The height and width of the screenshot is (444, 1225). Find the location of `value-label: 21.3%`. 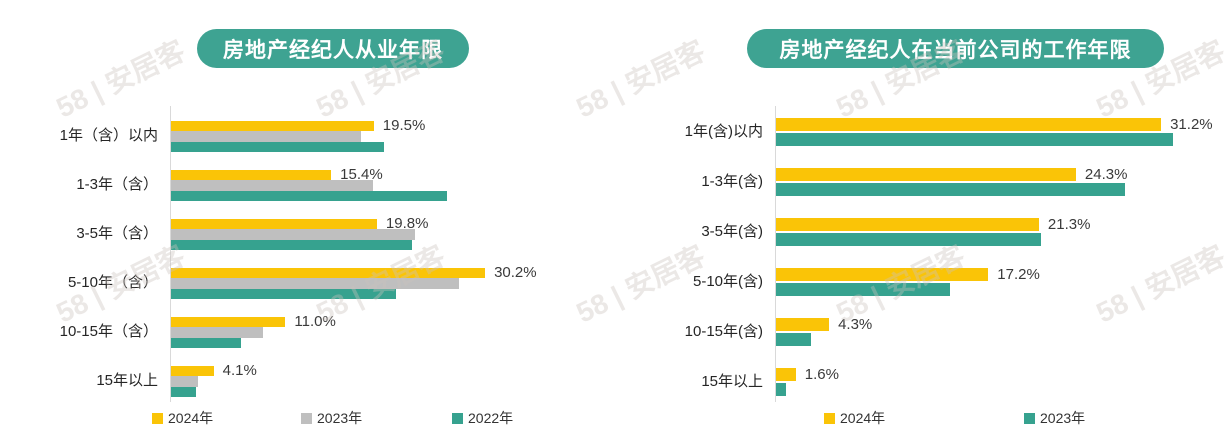

value-label: 21.3% is located at coordinates (1069, 224).